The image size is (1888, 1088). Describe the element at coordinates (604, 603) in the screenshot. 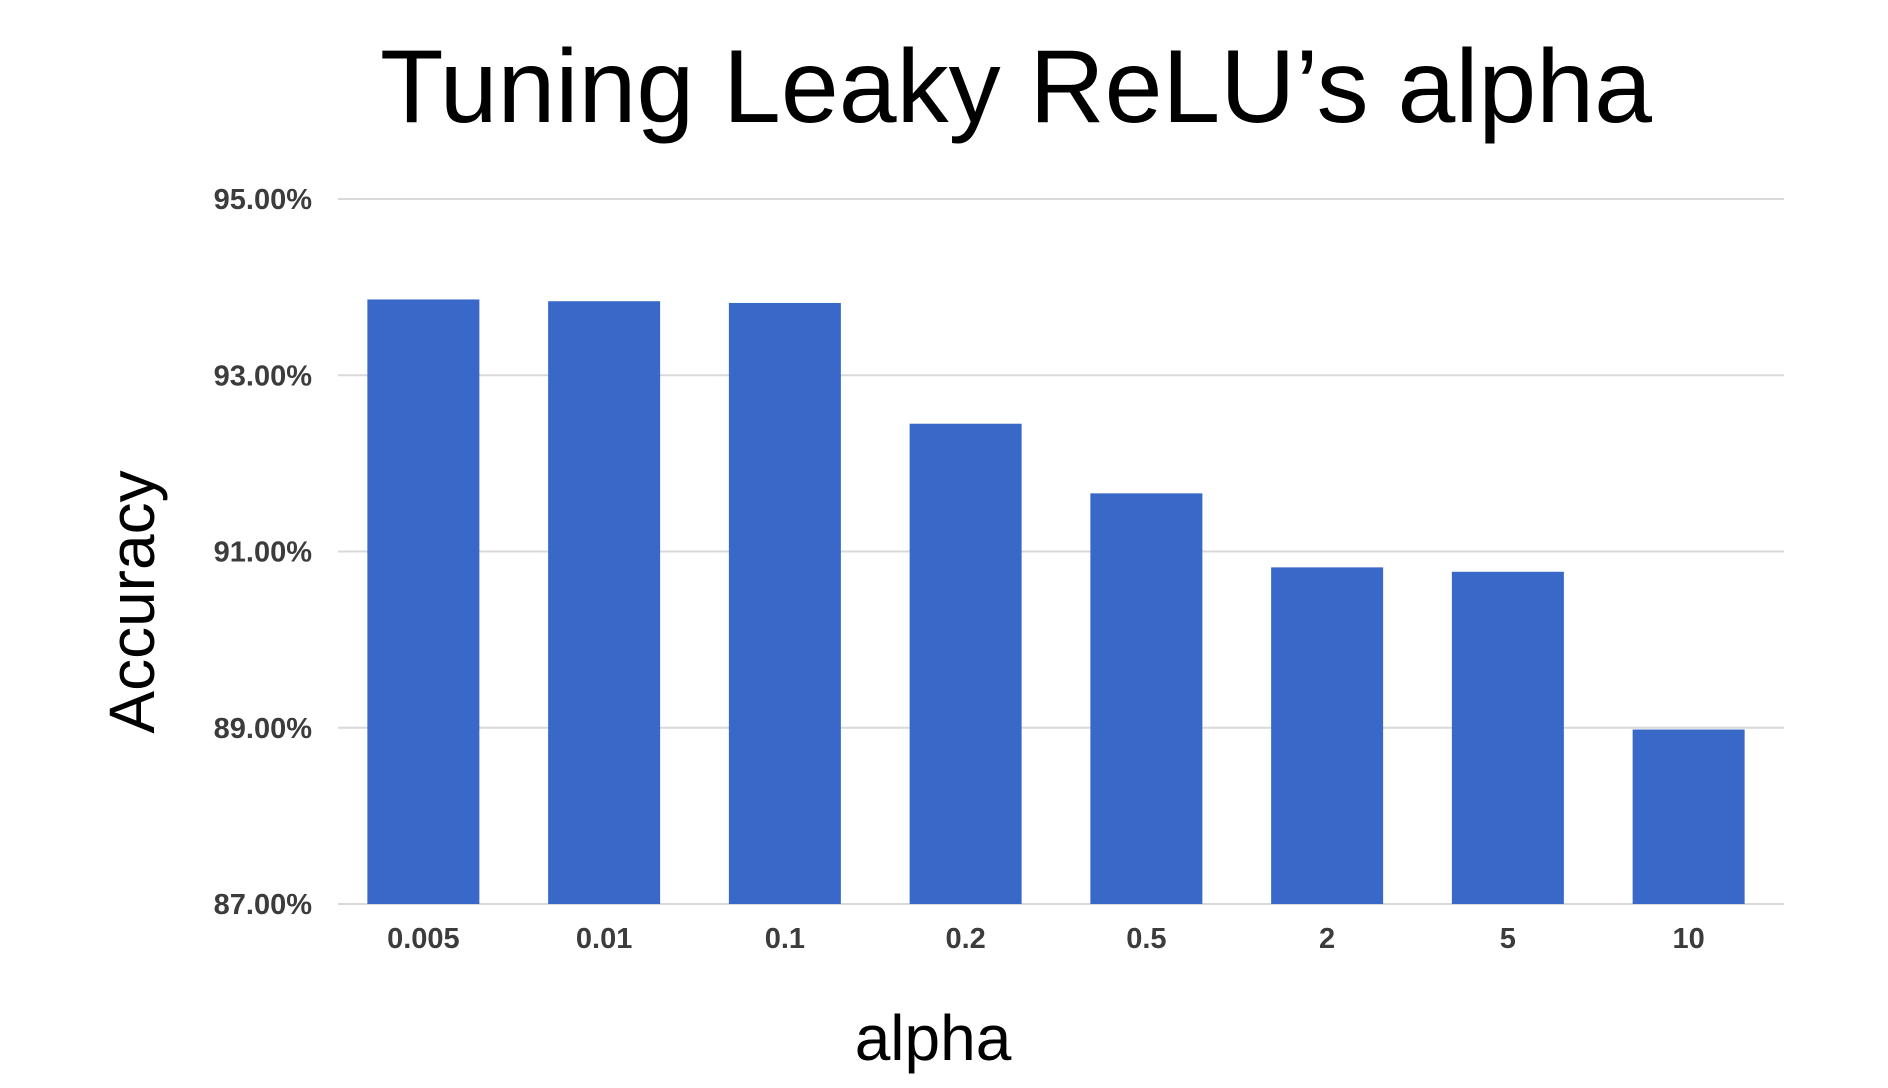

I see `bar-0.01` at that location.